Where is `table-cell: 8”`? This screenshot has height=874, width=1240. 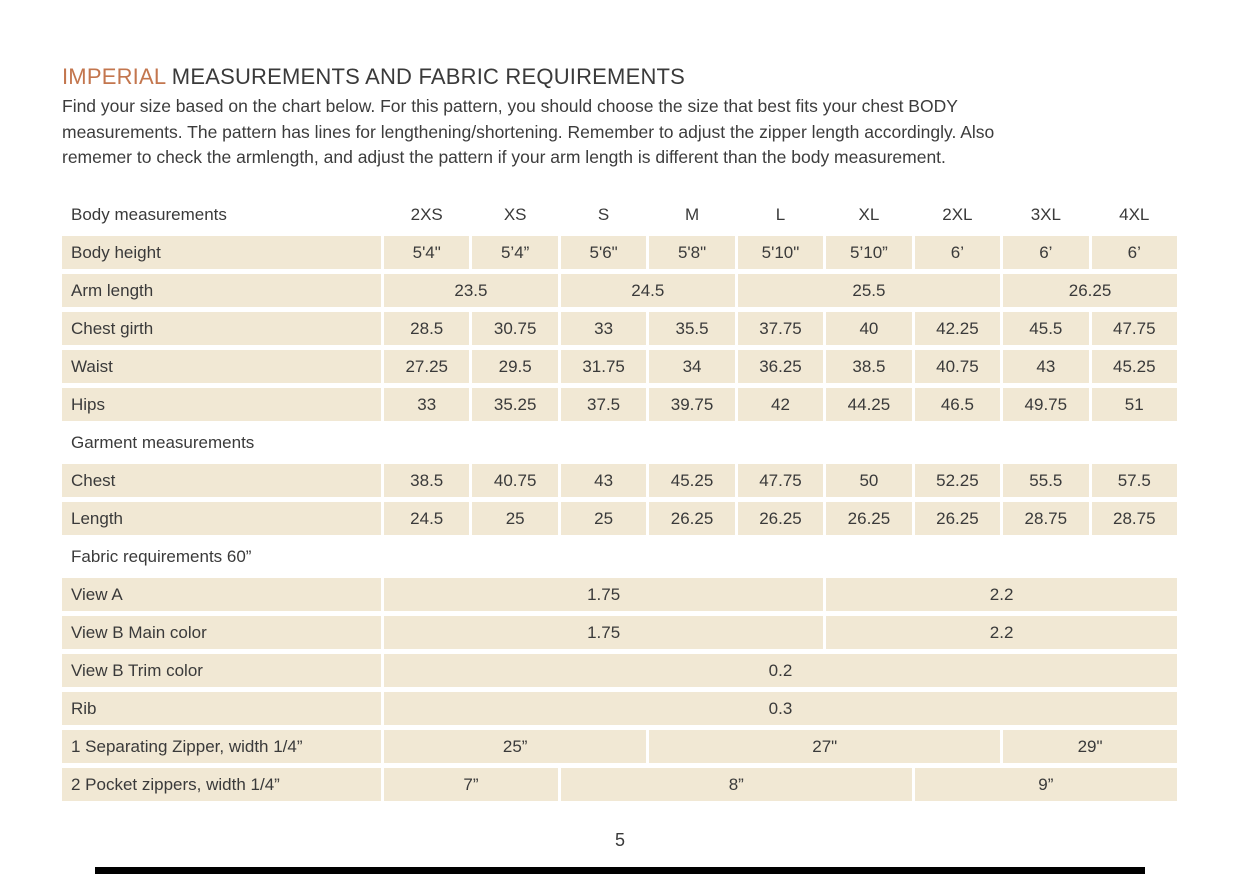 table-cell: 8” is located at coordinates (736, 784).